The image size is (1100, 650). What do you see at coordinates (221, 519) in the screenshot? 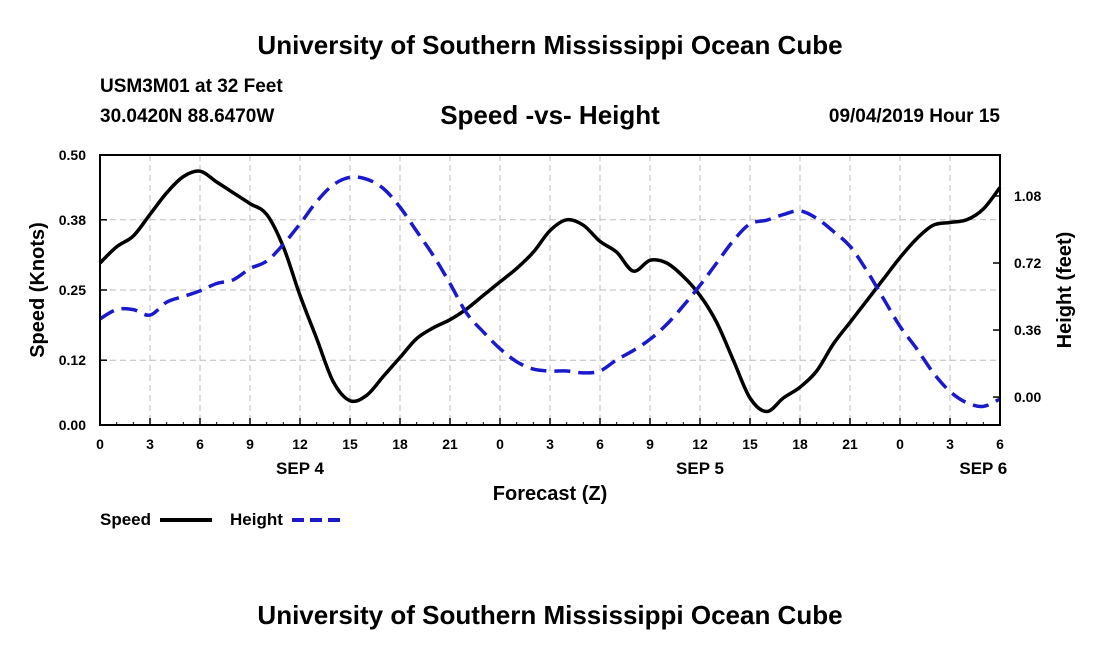
I see `legend: Speed Height` at bounding box center [221, 519].